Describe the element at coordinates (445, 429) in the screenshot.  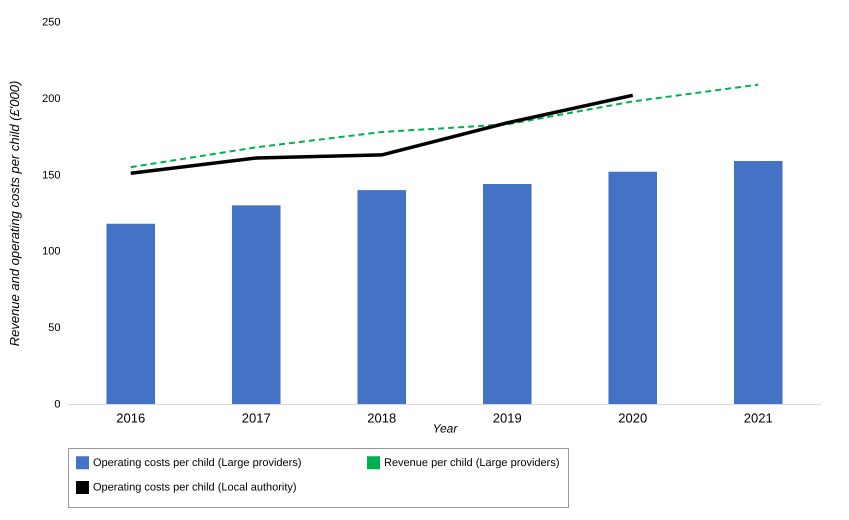
I see `x-axis-title: Year` at that location.